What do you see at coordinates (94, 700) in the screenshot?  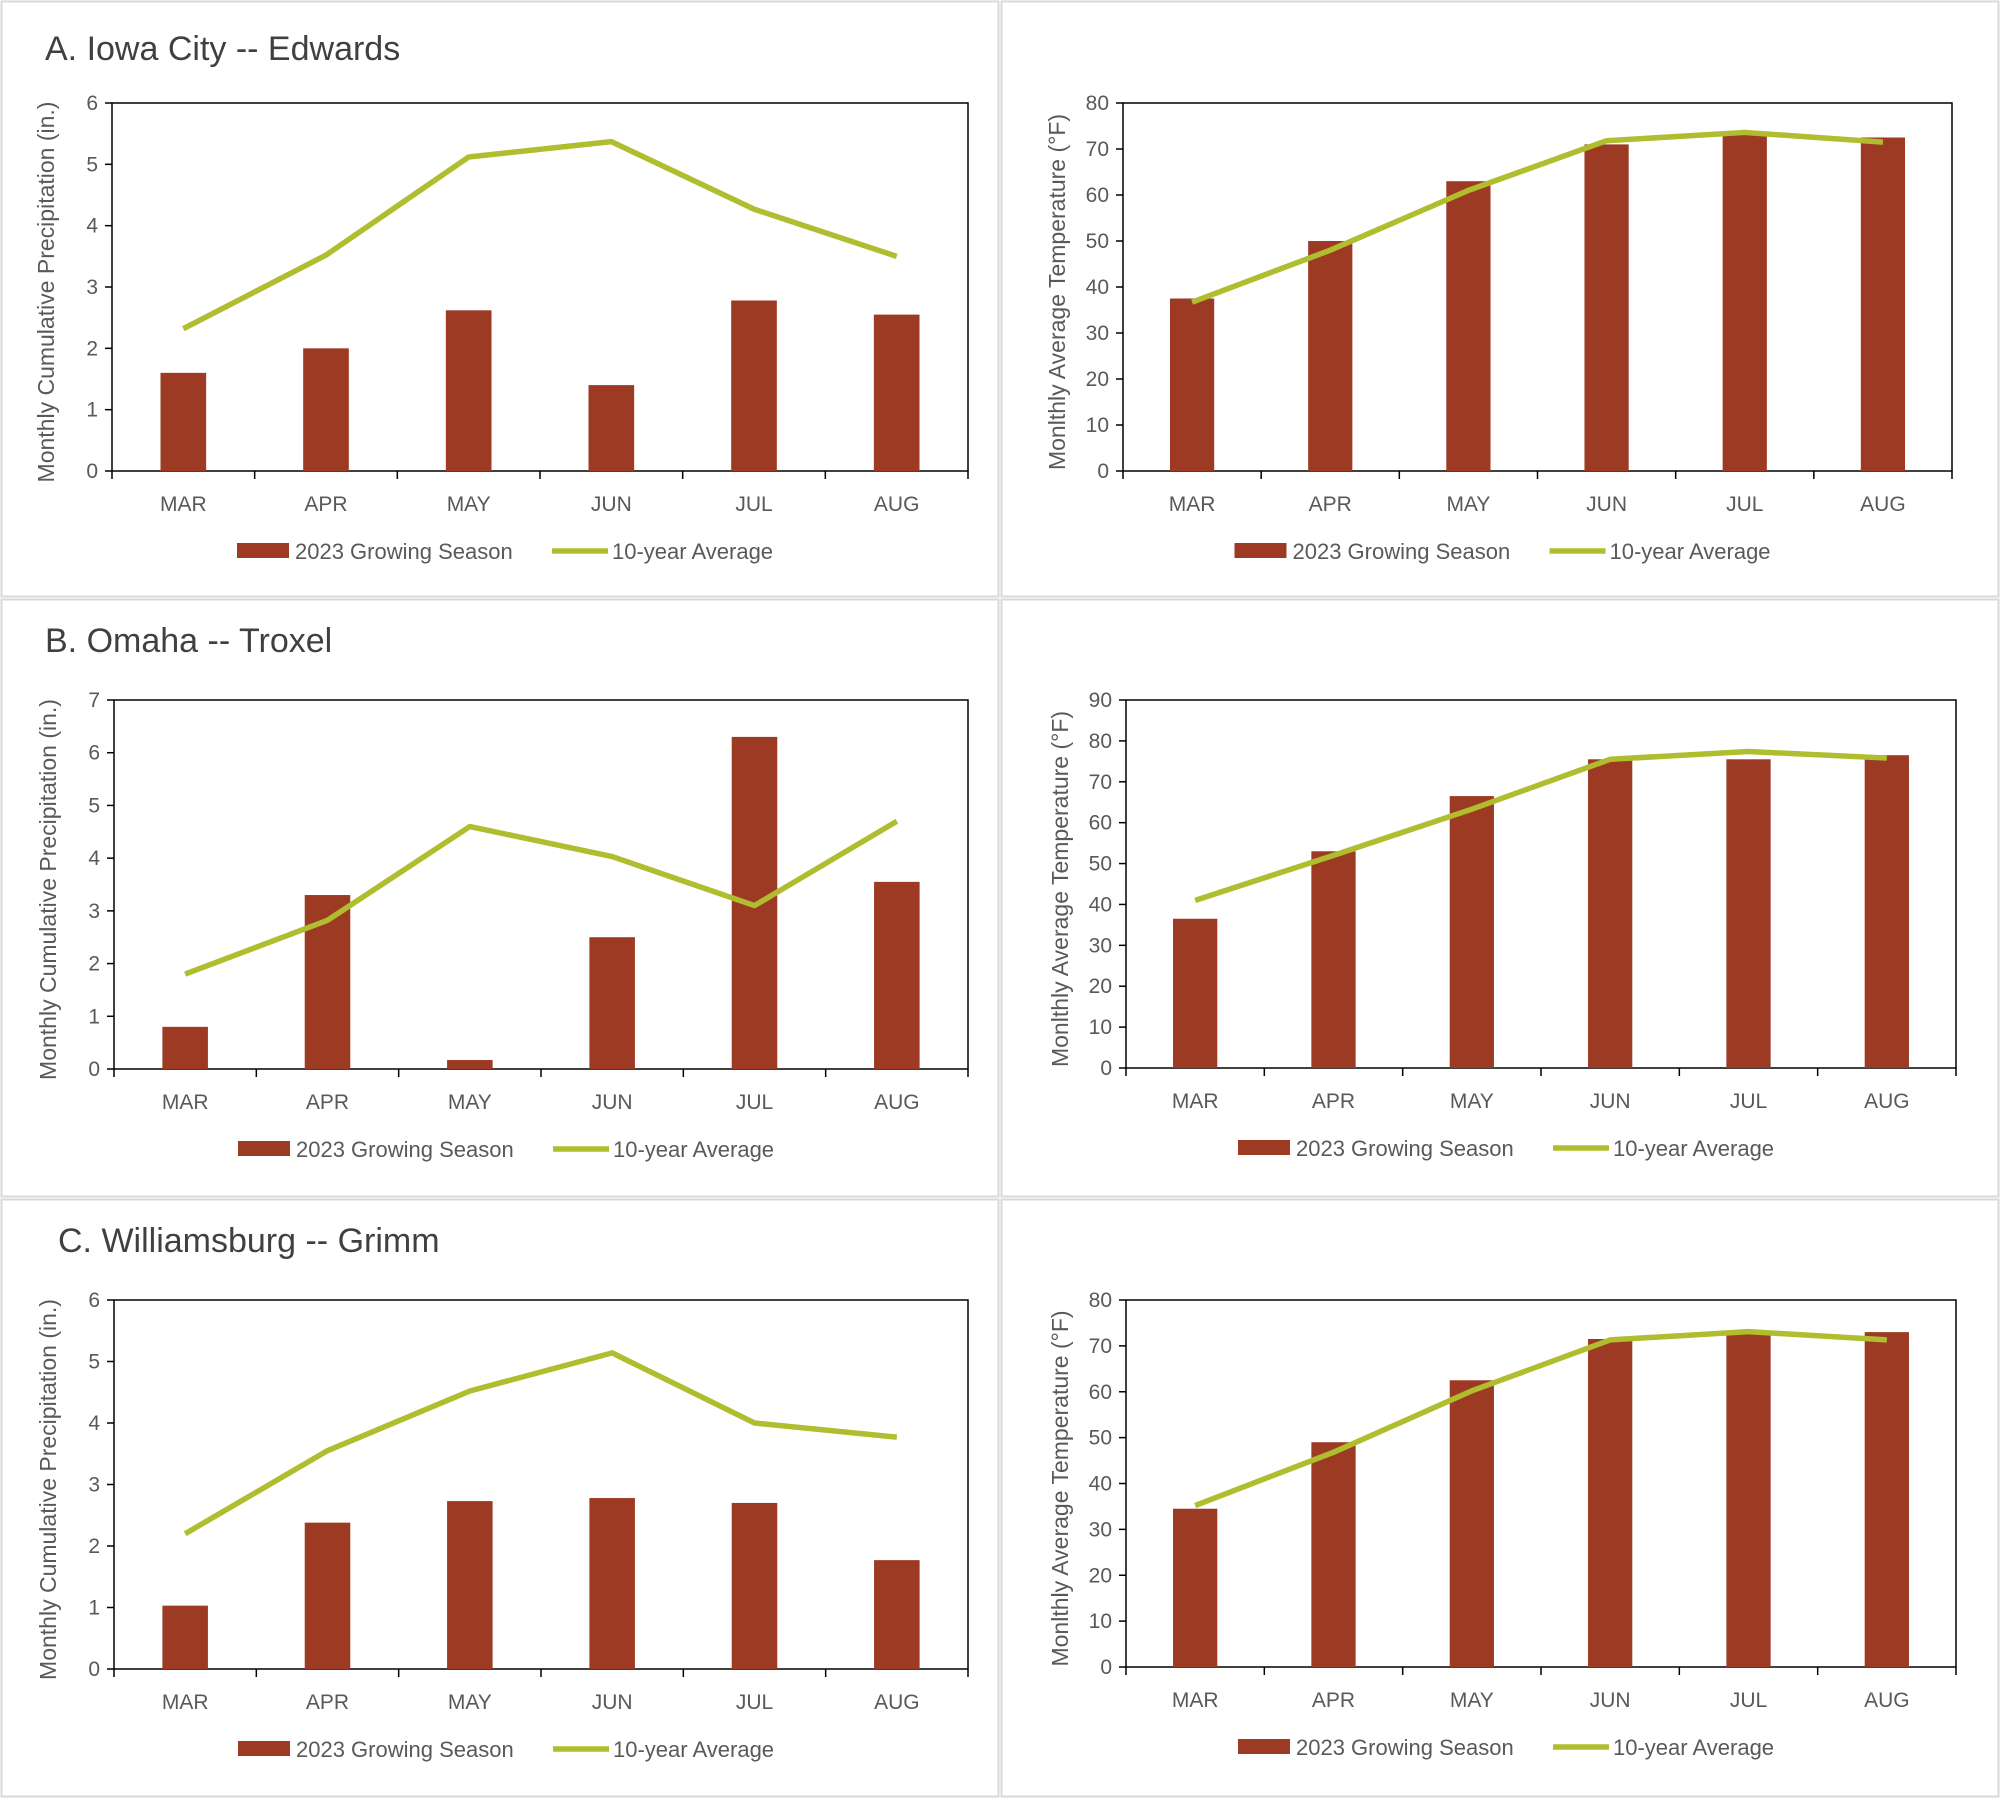 I see `y-tick-label: 7` at bounding box center [94, 700].